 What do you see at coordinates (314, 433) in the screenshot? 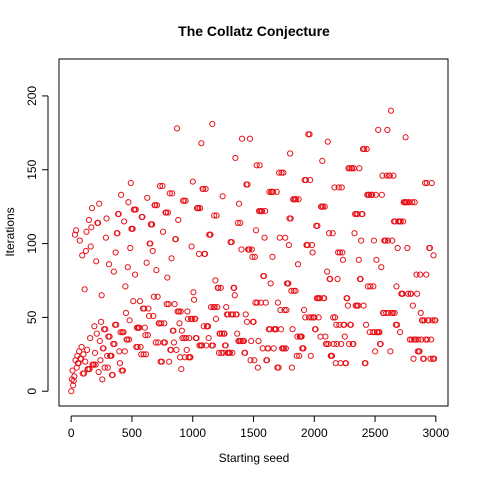
I see `x-tick-label: 2000` at bounding box center [314, 433].